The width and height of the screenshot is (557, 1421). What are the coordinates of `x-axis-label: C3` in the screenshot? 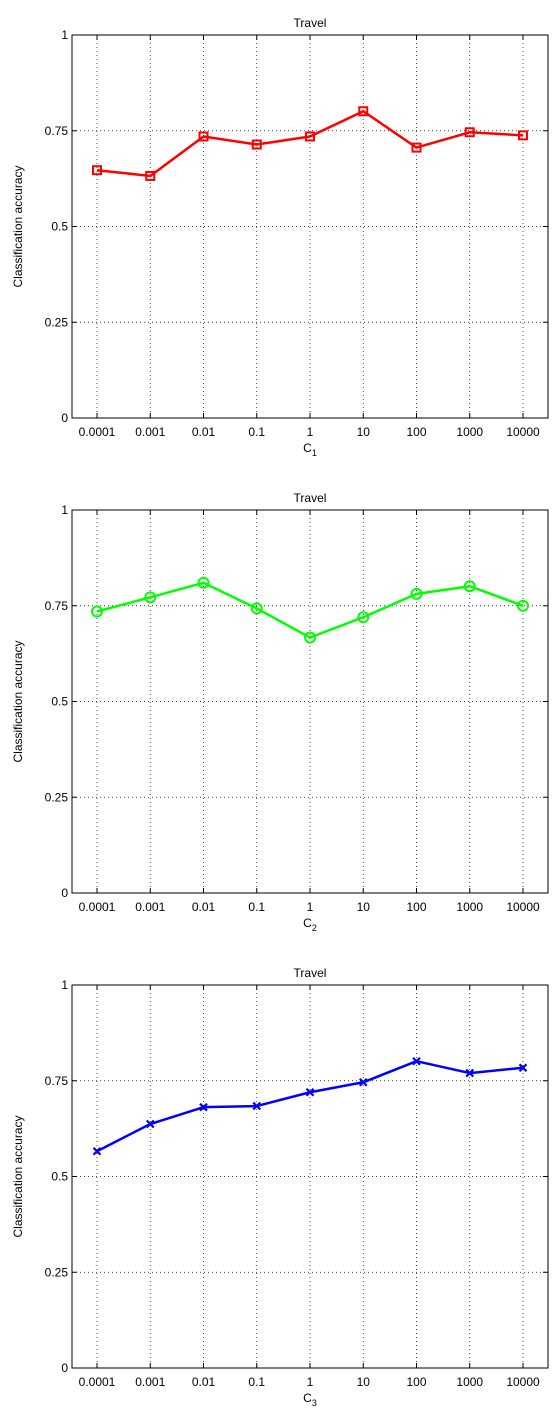 It's located at (310, 1399).